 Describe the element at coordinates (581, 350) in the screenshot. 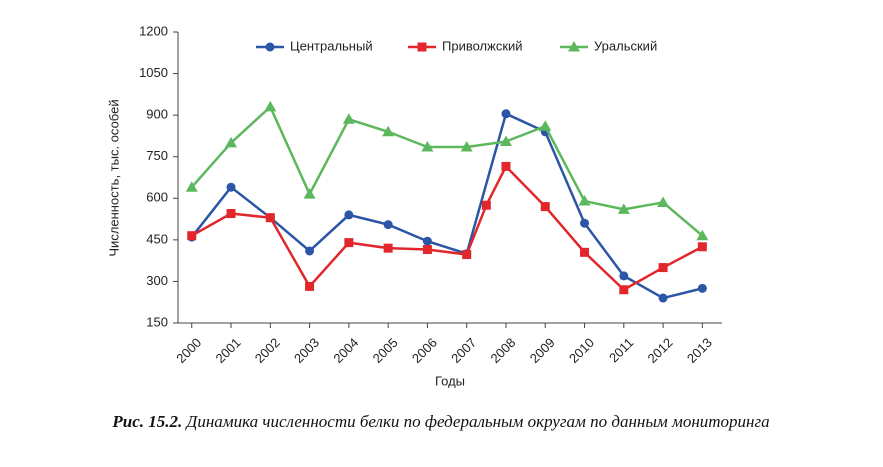

I see `x-tick-label: 2010` at that location.